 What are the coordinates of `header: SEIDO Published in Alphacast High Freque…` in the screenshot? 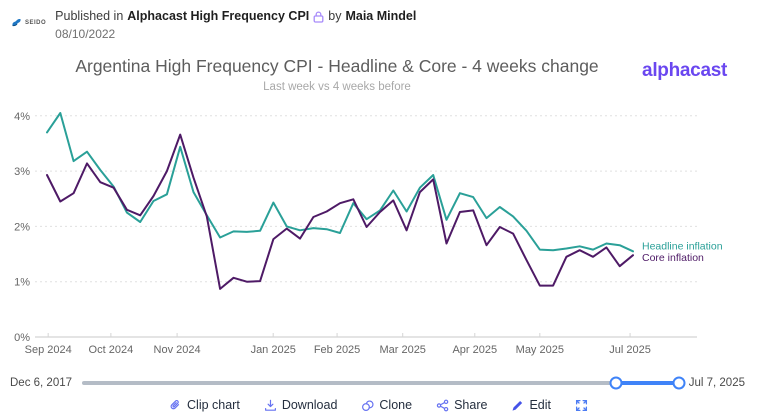 It's located at (213, 25).